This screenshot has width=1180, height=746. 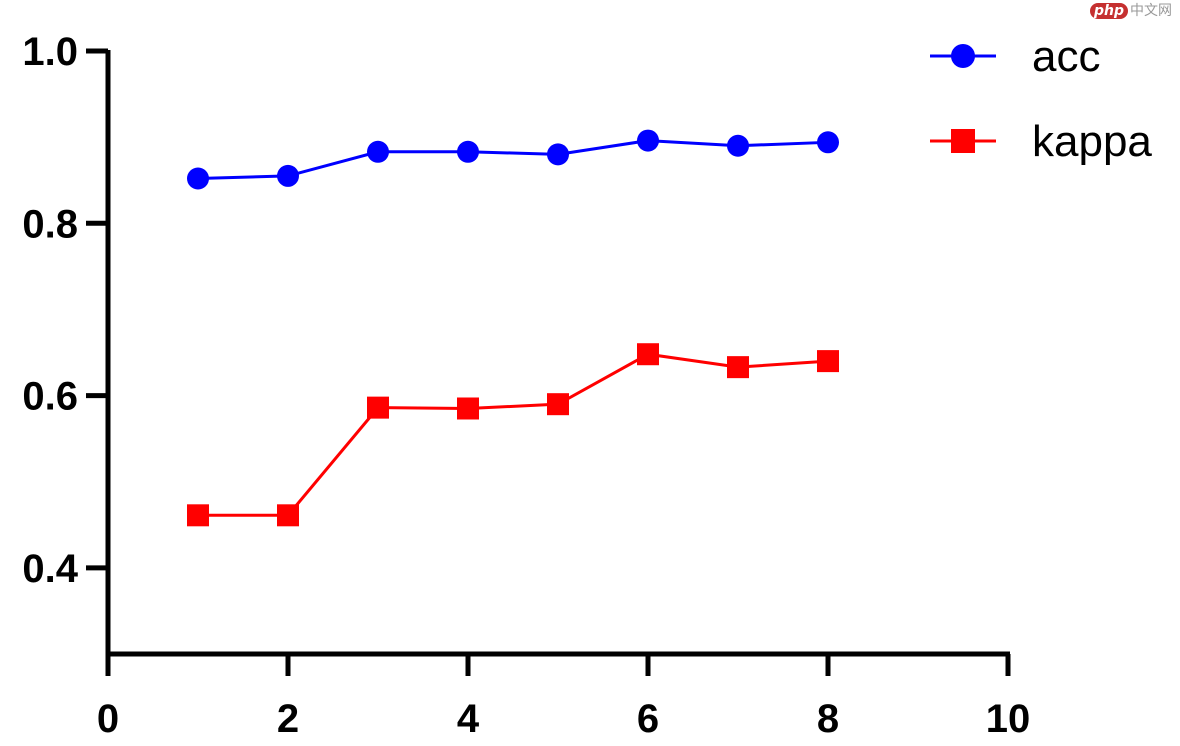 I want to click on legend: acc kappa, so click(x=1041, y=99).